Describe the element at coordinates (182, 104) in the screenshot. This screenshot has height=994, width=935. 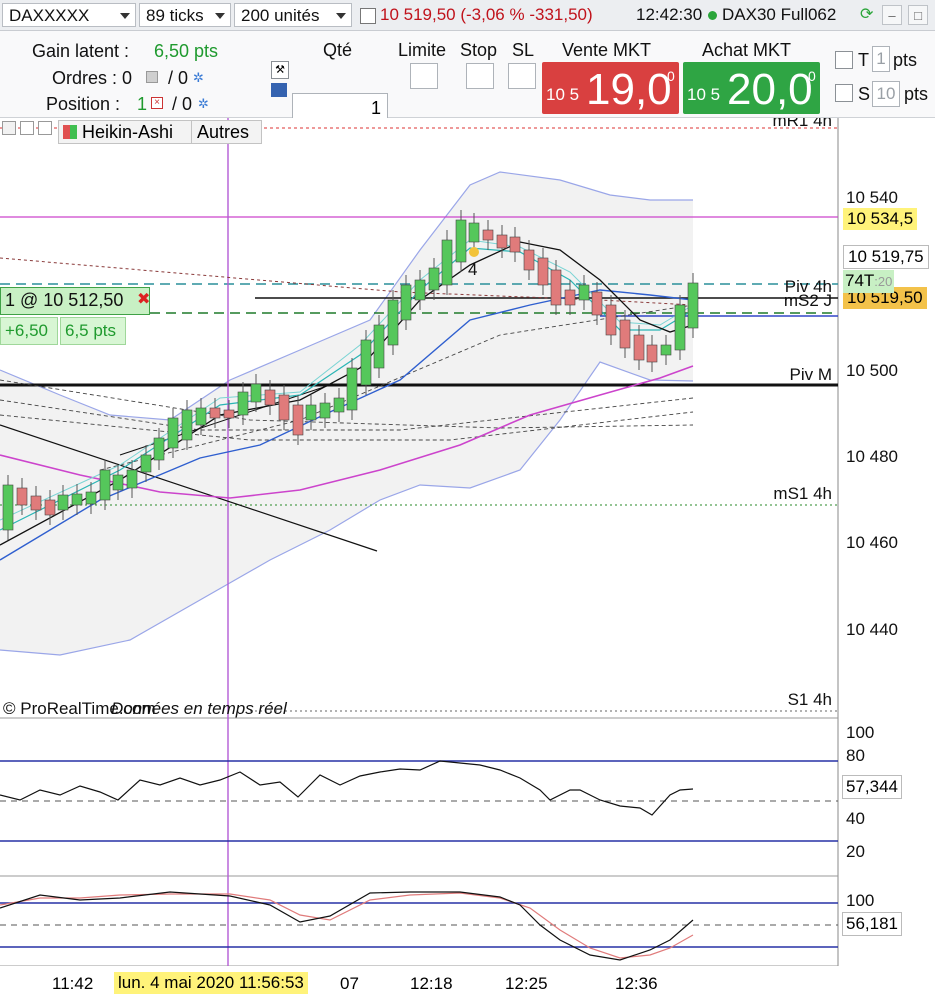
I see `position-sep: / 0` at that location.